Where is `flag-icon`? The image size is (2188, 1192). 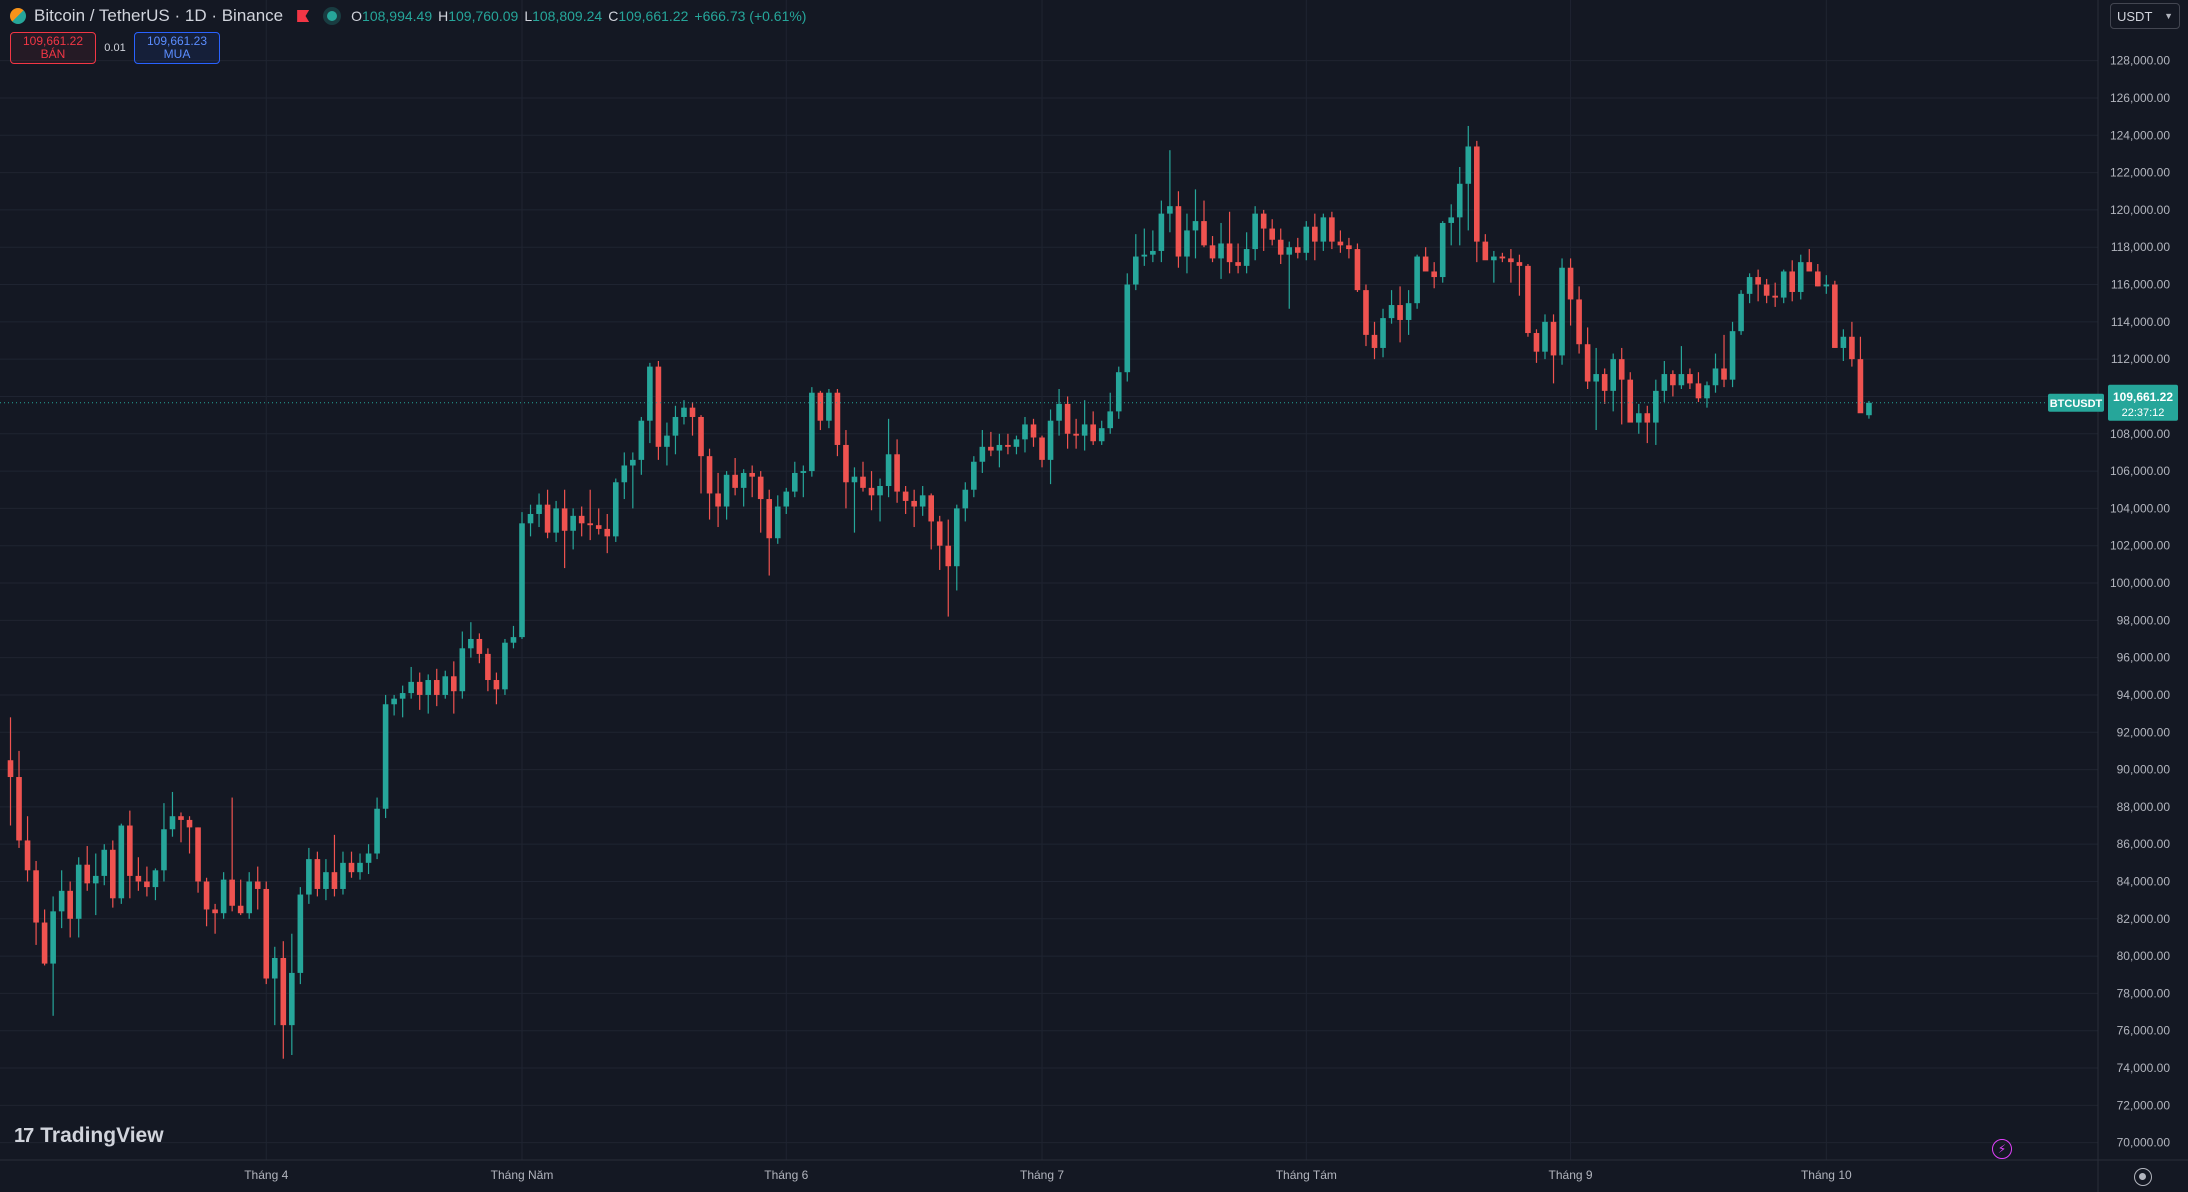 flag-icon is located at coordinates (303, 16).